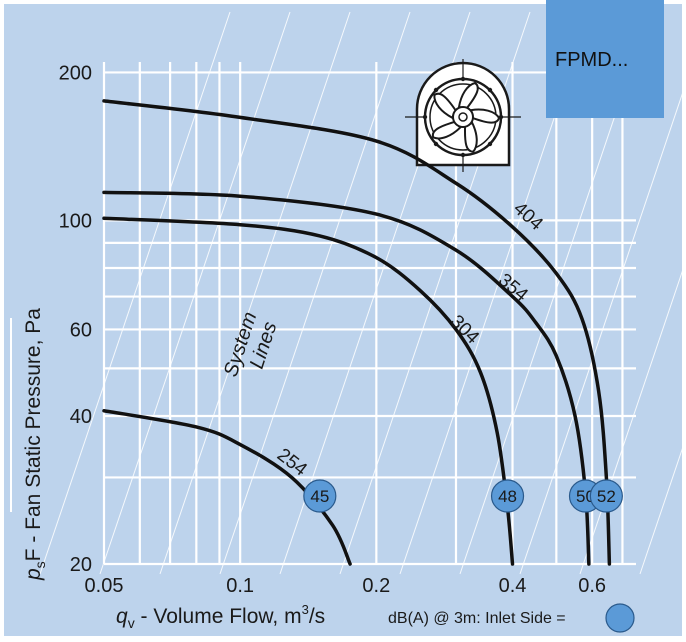 The image size is (686, 642). I want to click on y-tick-label: 20, so click(81, 565).